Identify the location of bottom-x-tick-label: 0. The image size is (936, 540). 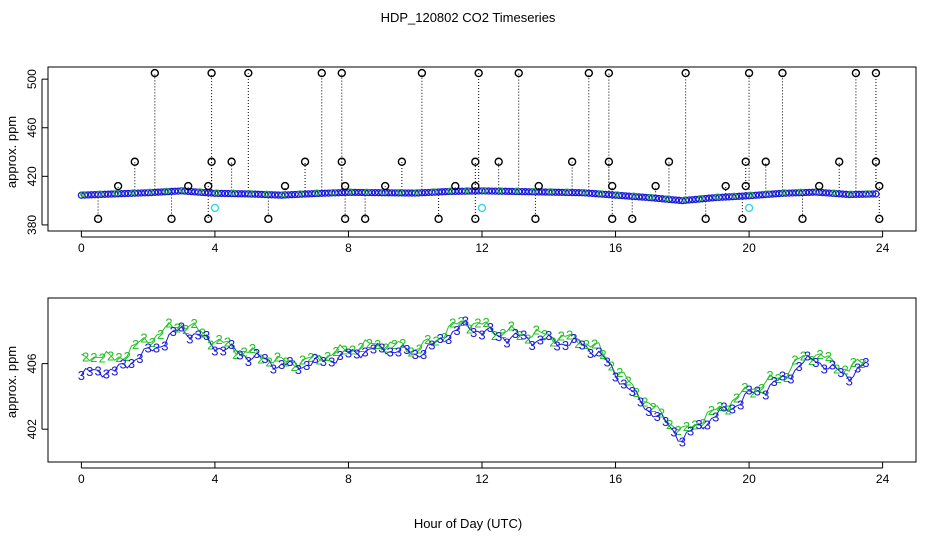
(81, 479).